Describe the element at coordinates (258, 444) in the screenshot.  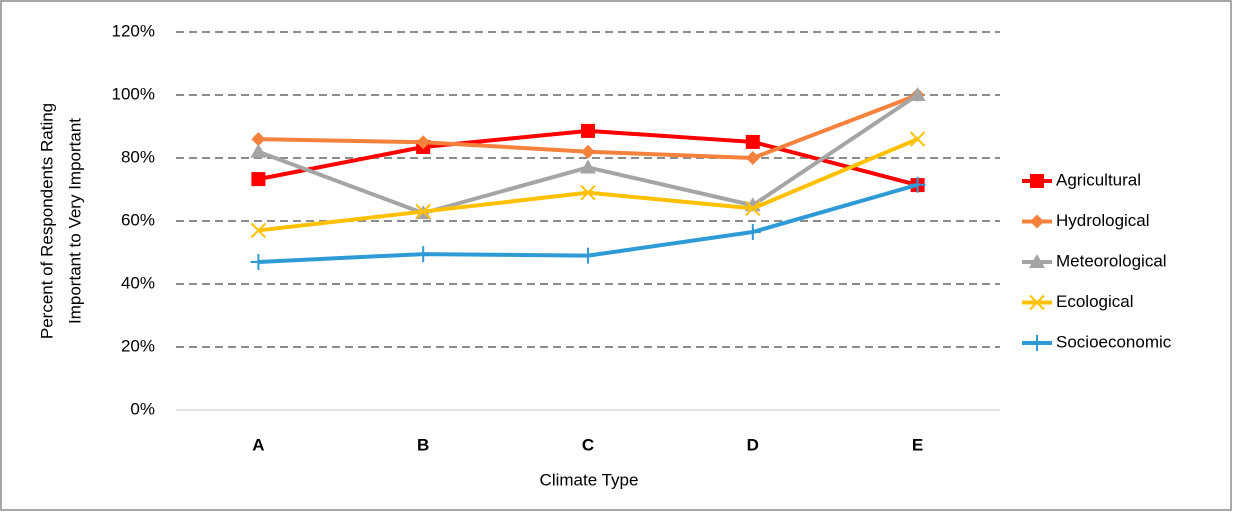
I see `x-tick-label: A` at that location.